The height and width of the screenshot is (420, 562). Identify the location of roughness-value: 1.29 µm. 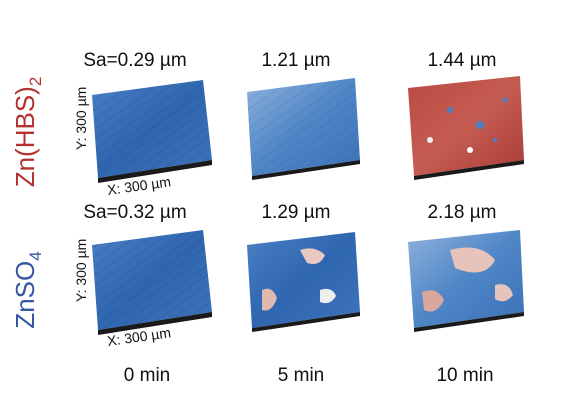
(295, 212).